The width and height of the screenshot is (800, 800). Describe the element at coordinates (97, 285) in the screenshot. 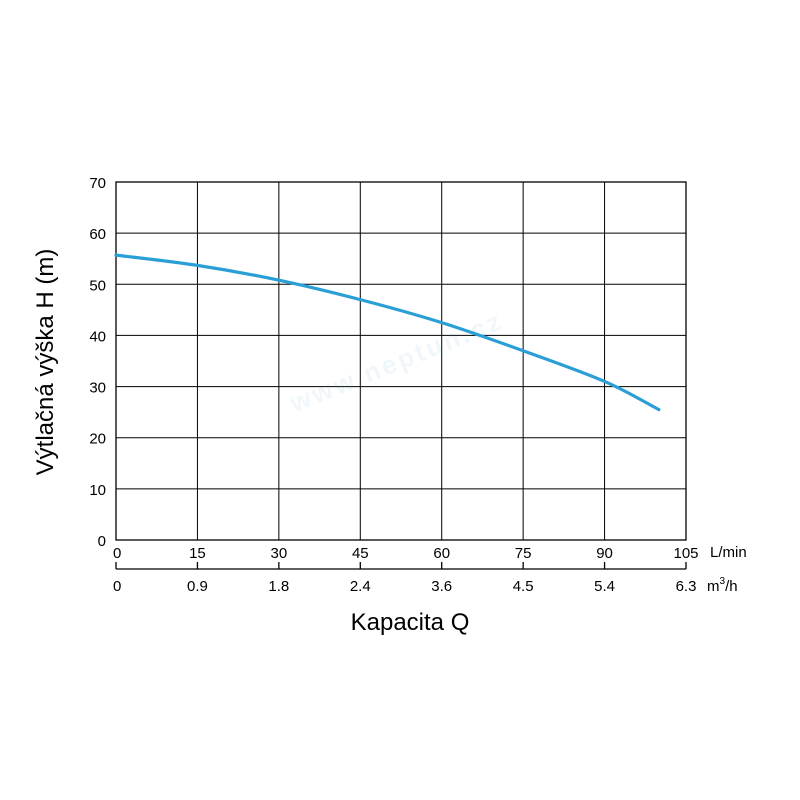

I see `y-tick-label: 50` at that location.